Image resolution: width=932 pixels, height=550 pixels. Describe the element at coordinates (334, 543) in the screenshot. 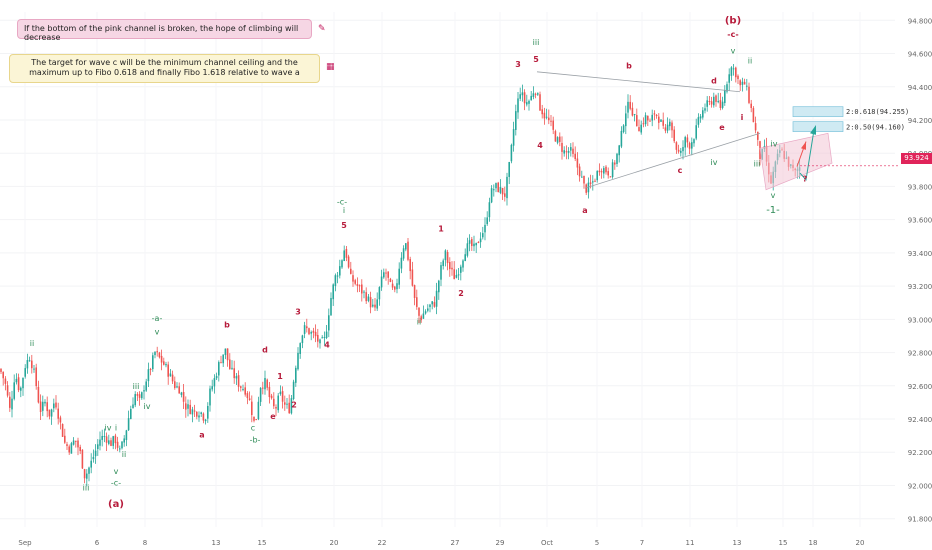

I see `time-tick-label: 20` at that location.